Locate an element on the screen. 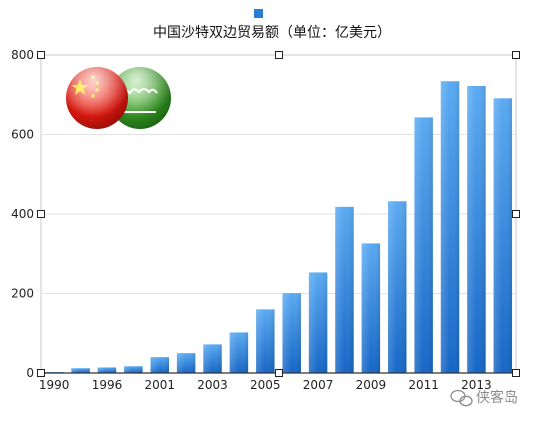 Image resolution: width=540 pixels, height=422 pixels. x-tick-label: 1990 is located at coordinates (54, 385).